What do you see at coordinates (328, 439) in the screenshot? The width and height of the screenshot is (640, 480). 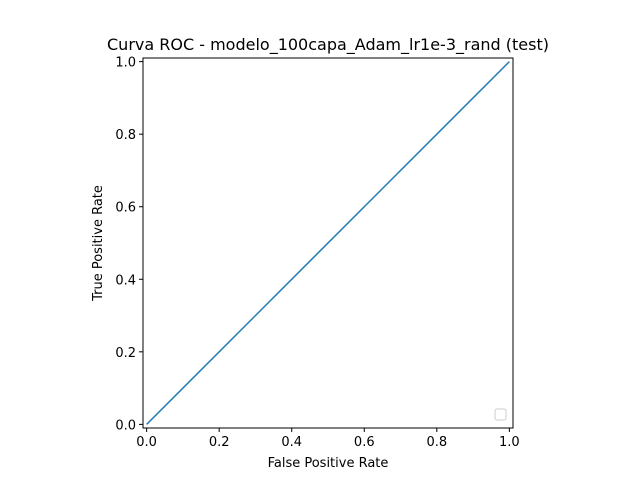 I see `x-axis: 0.0 0.2 0.4 0.6 0.8 1.0` at bounding box center [328, 439].